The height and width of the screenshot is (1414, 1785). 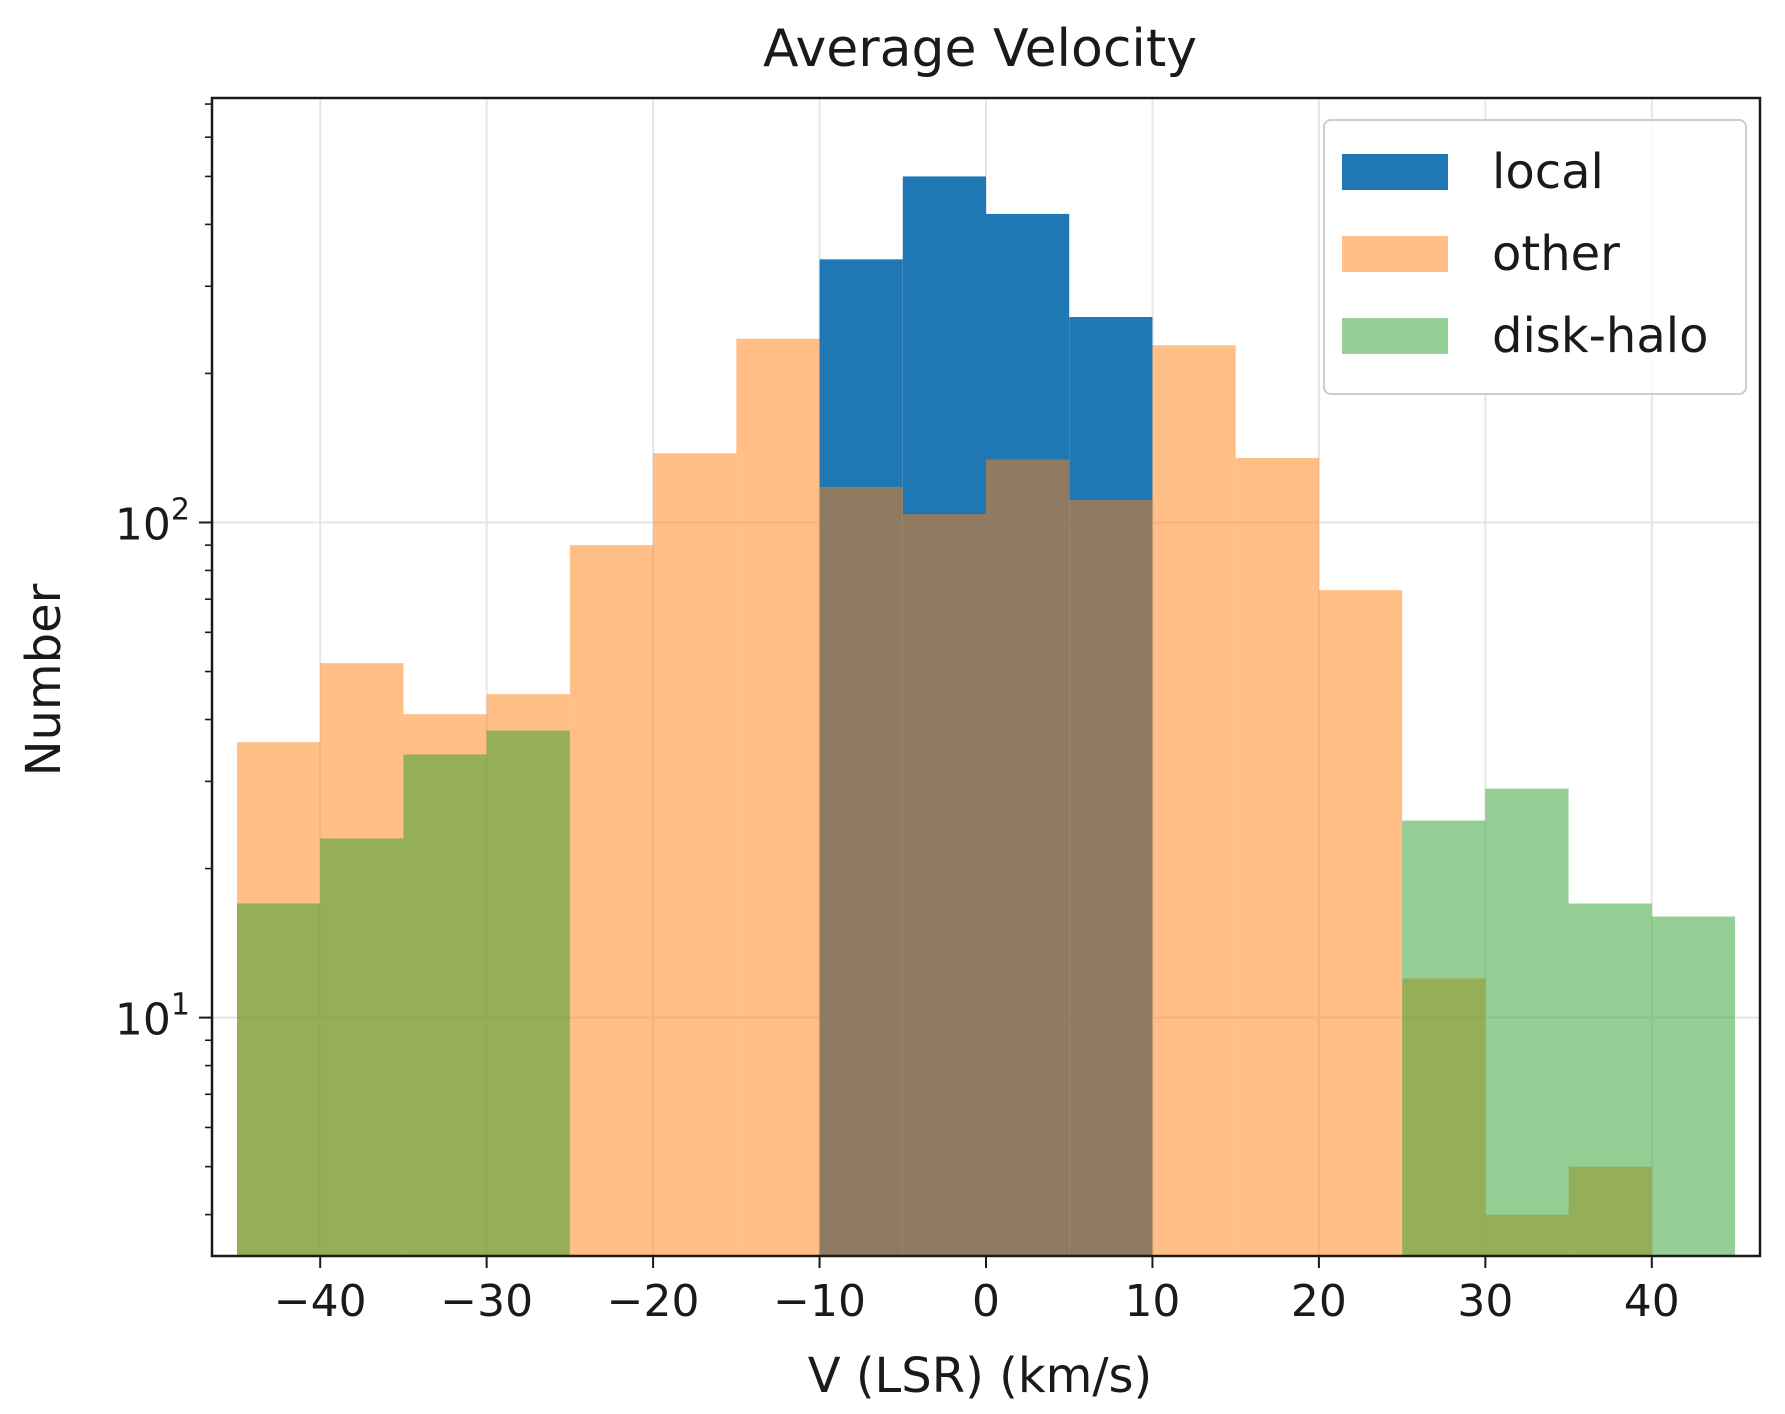 I want to click on y-tick-label: 10², so click(x=152, y=521).